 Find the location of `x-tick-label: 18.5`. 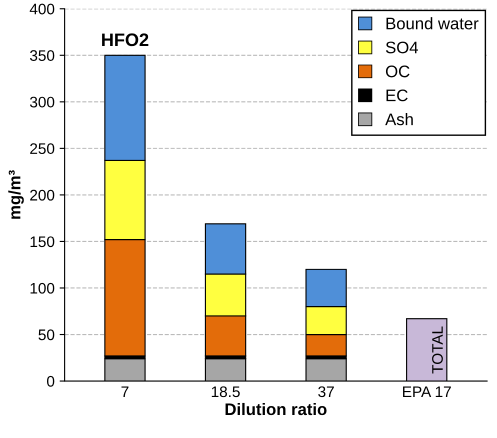

x-tick-label: 18.5 is located at coordinates (226, 392).